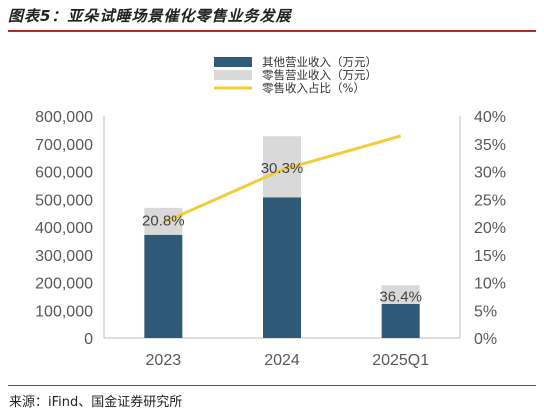  I want to click on y2-tick-label: 0%, so click(485, 339).